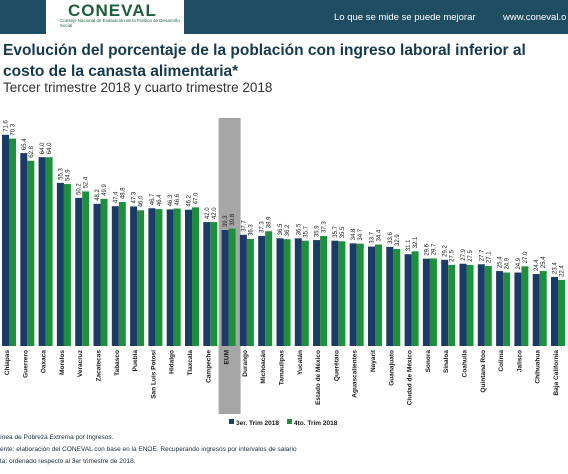  What do you see at coordinates (535, 17) in the screenshot?
I see `website-link: www.coneval.o` at bounding box center [535, 17].